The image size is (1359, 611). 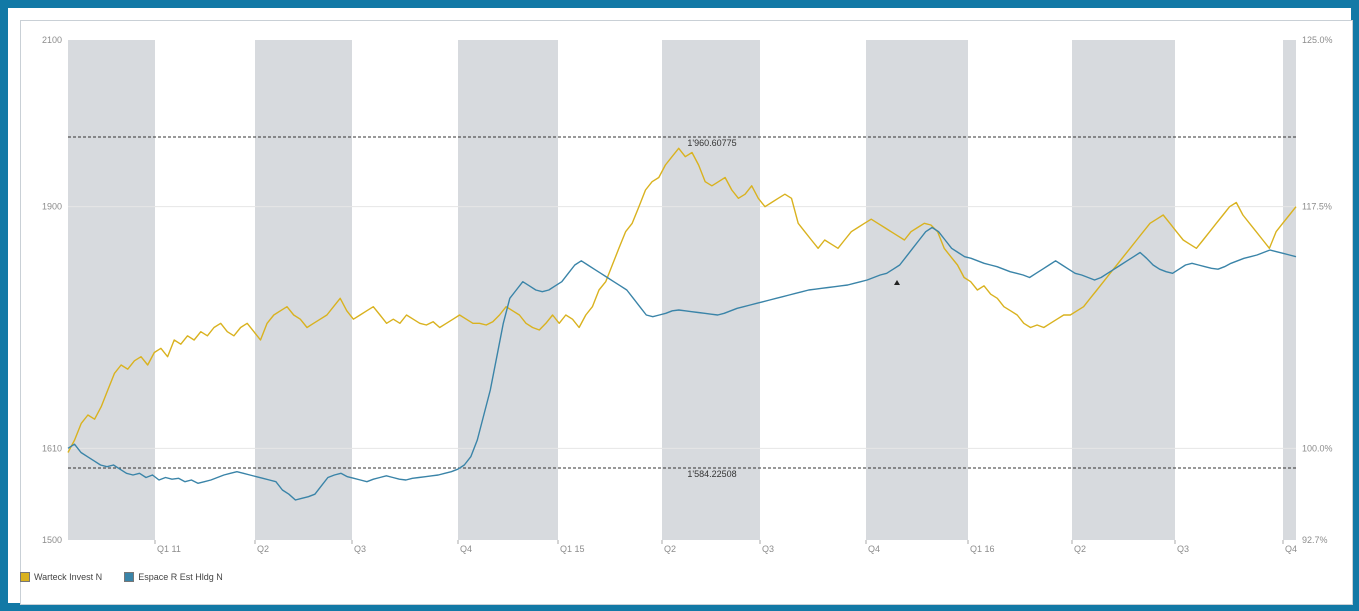 What do you see at coordinates (52, 448) in the screenshot?
I see `y-left-tick-label: 1610` at bounding box center [52, 448].